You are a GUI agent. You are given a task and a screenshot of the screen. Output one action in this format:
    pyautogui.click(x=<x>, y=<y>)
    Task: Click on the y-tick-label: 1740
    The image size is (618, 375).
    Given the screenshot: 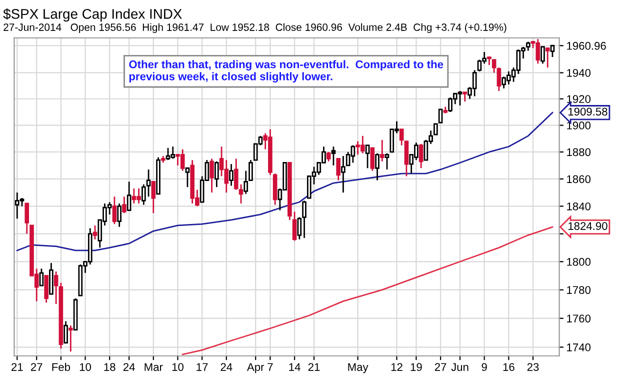 What is the action you would take?
    pyautogui.click(x=579, y=347)
    